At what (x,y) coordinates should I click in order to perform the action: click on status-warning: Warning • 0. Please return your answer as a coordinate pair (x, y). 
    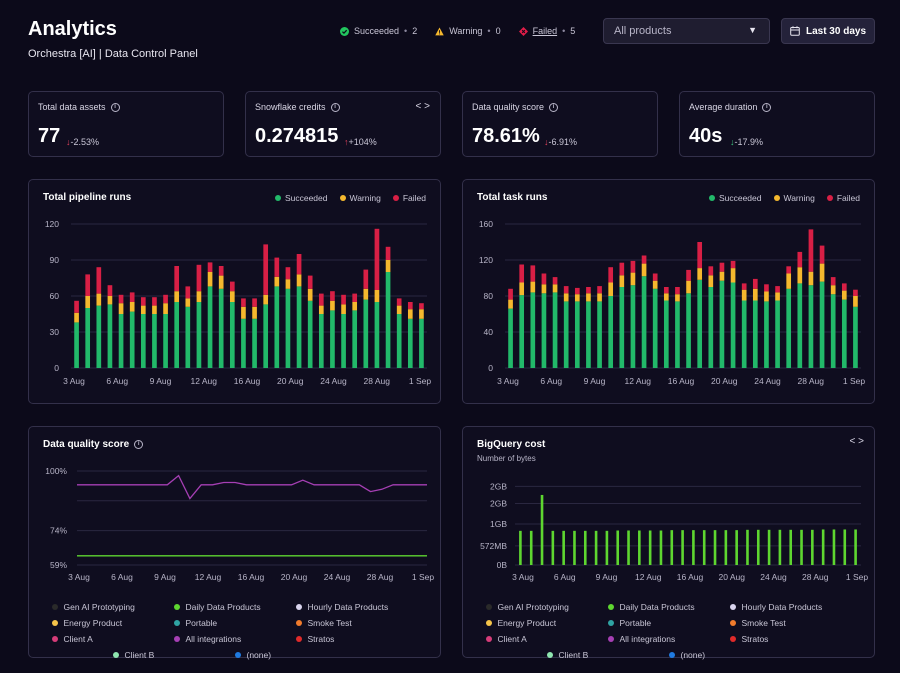
    Looking at the image, I should click on (468, 31).